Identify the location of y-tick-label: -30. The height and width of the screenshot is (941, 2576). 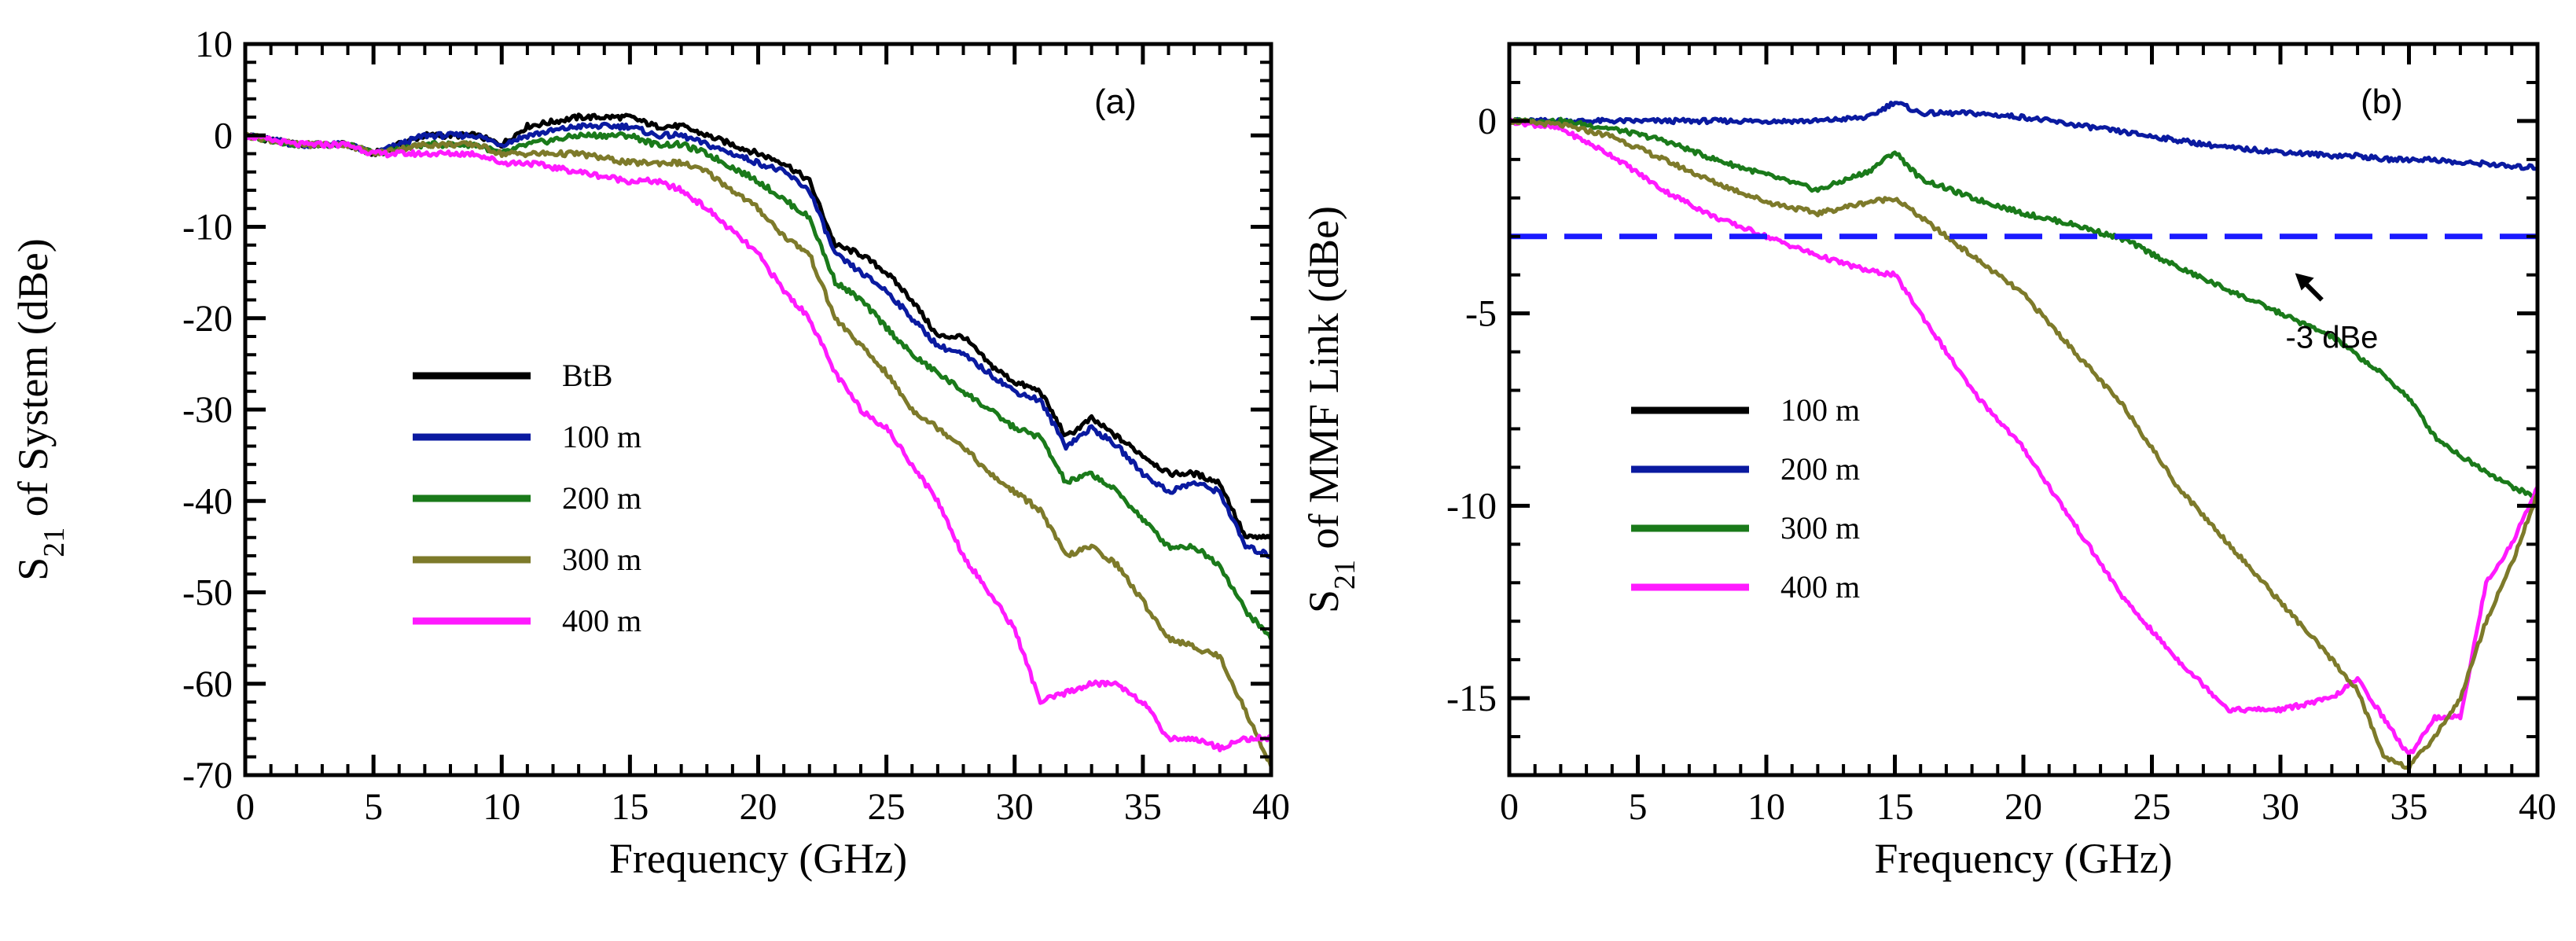
(207, 410).